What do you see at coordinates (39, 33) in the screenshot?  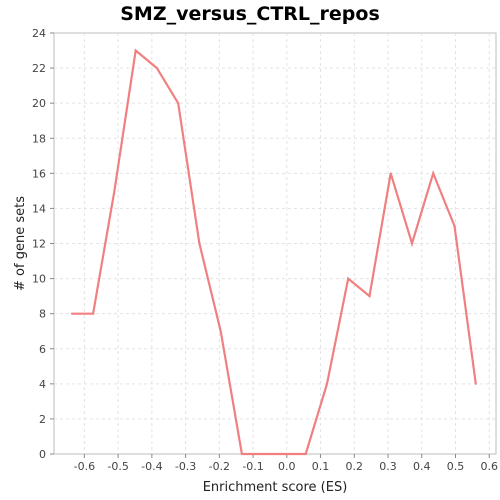 I see `y-tick-label: 24` at bounding box center [39, 33].